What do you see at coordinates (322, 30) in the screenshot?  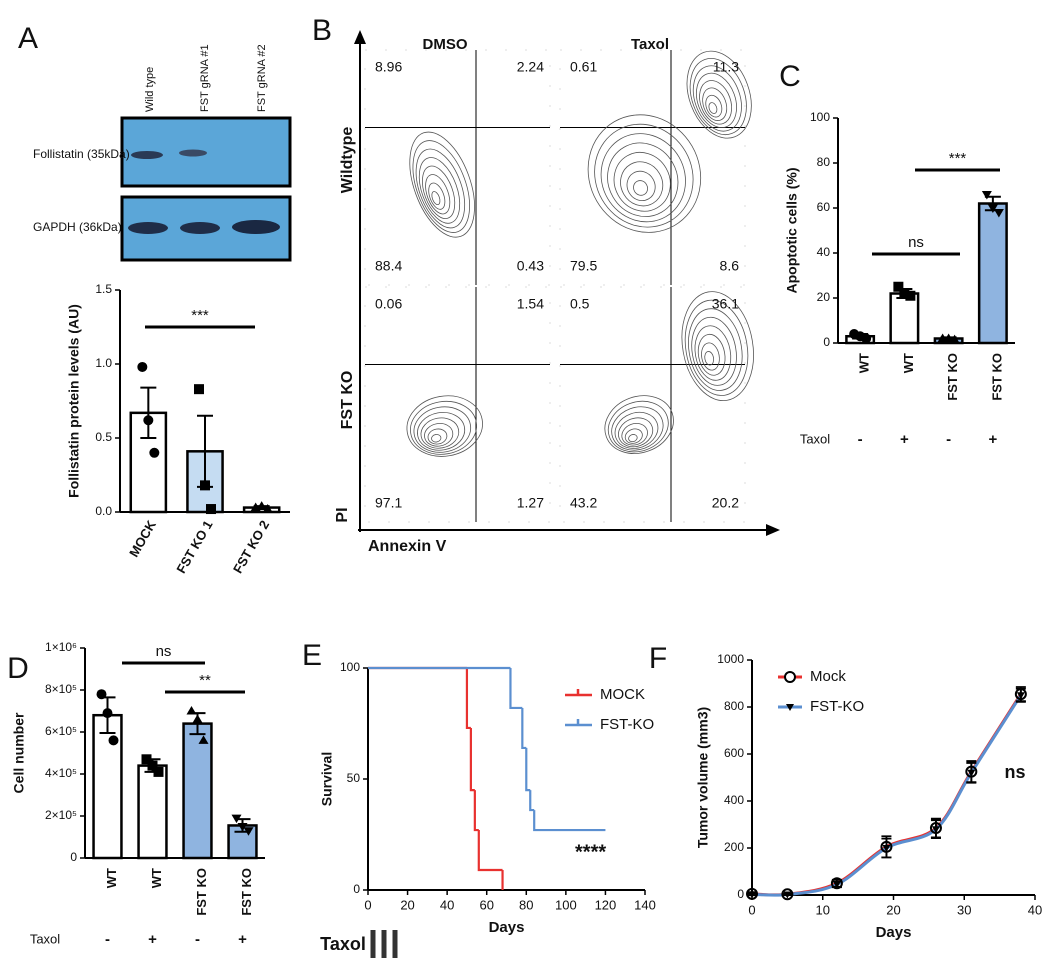 I see `panel-label: B` at bounding box center [322, 30].